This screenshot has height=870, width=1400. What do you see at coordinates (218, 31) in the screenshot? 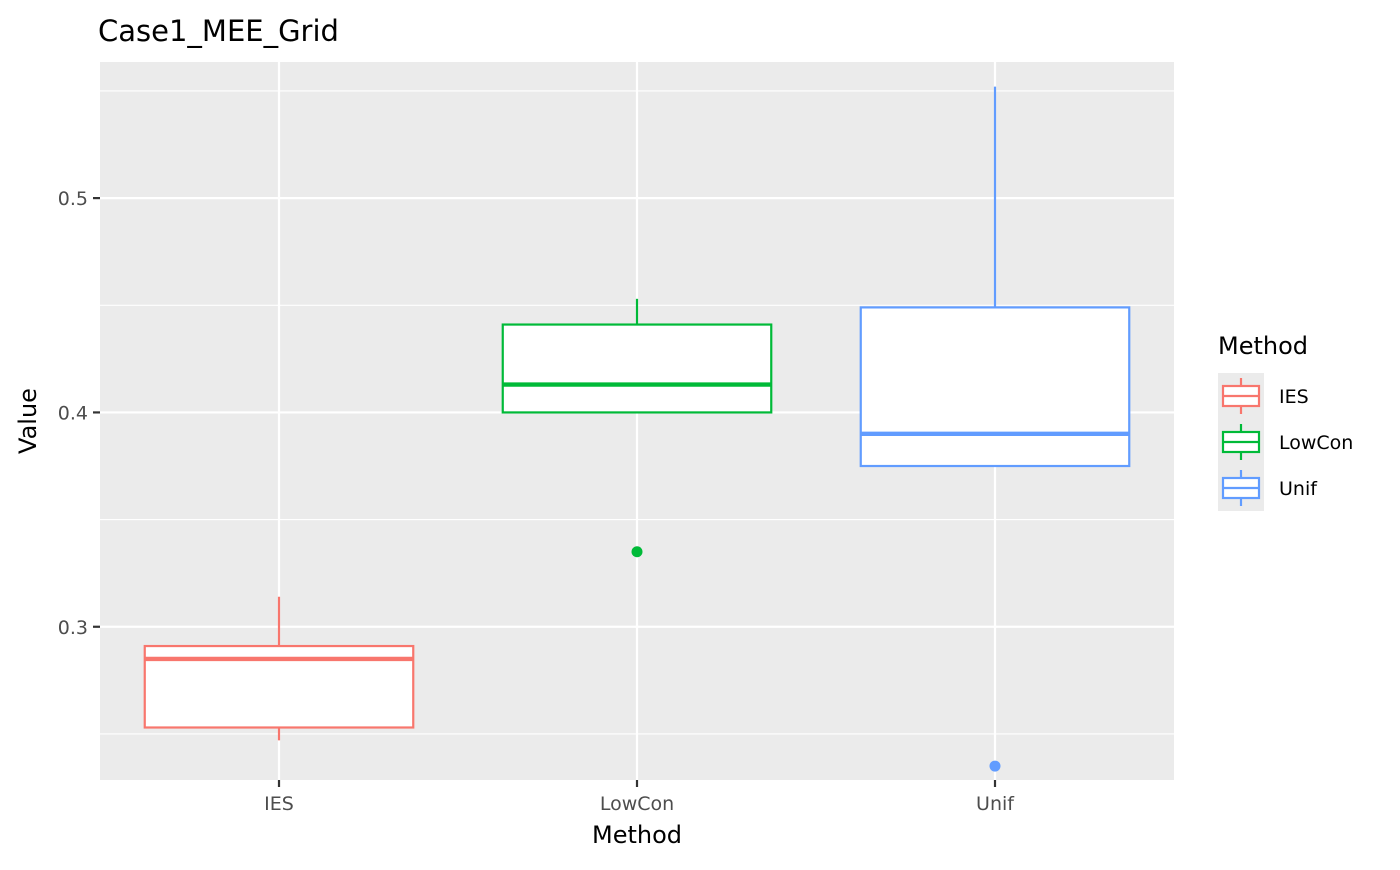
I see `chart-title: Case1_MEE_Grid` at bounding box center [218, 31].